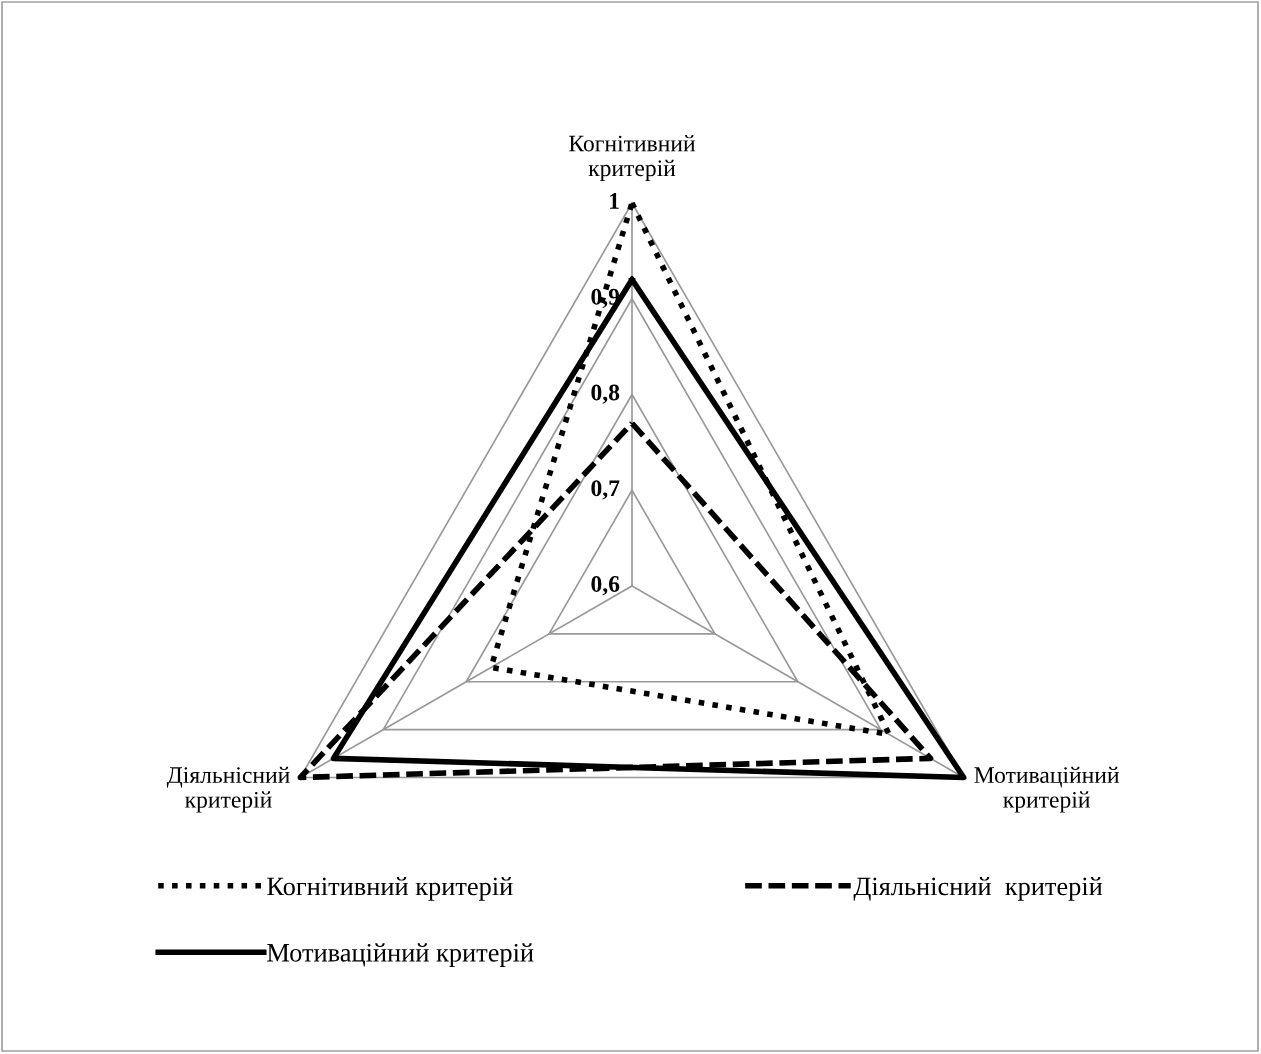 The image size is (1261, 1054). What do you see at coordinates (632, 158) in the screenshot?
I see `spoke-label: Когнітивний критерій` at bounding box center [632, 158].